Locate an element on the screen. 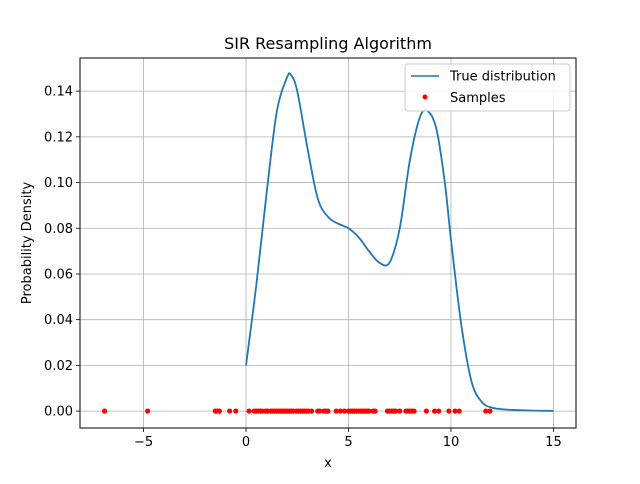 Image resolution: width=640 pixels, height=484 pixels. y-tick-label: 0.12 is located at coordinates (58, 137).